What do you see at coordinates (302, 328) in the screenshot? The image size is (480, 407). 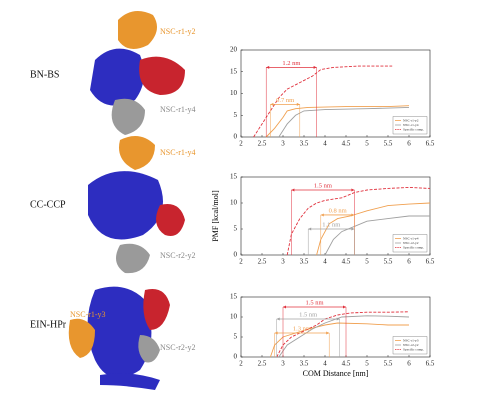 I see `span-label: 1.3 nm` at bounding box center [302, 328].